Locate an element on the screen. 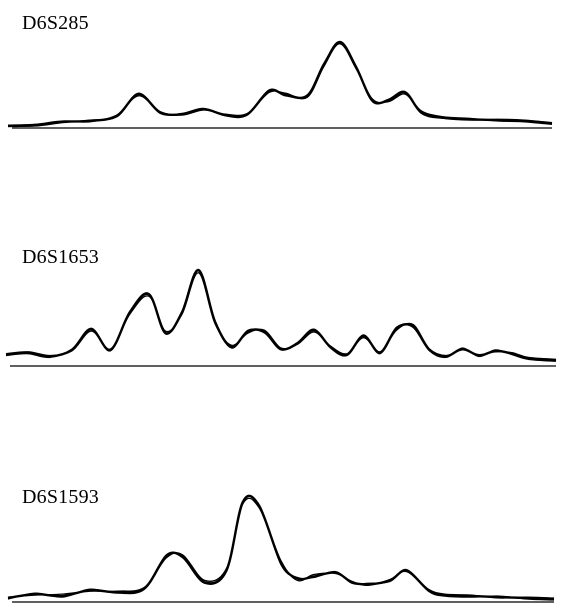  trace-plot is located at coordinates (280, 84).